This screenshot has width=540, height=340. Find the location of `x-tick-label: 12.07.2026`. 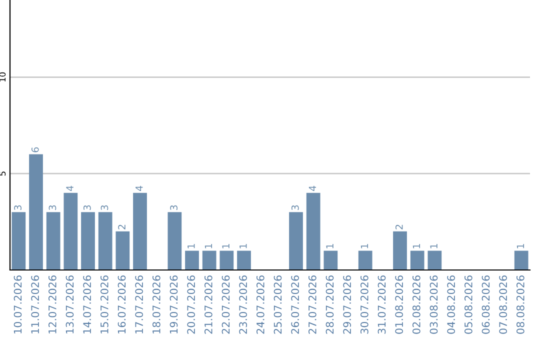

x-tick-label: 12.07.2026 is located at coordinates (52, 305).